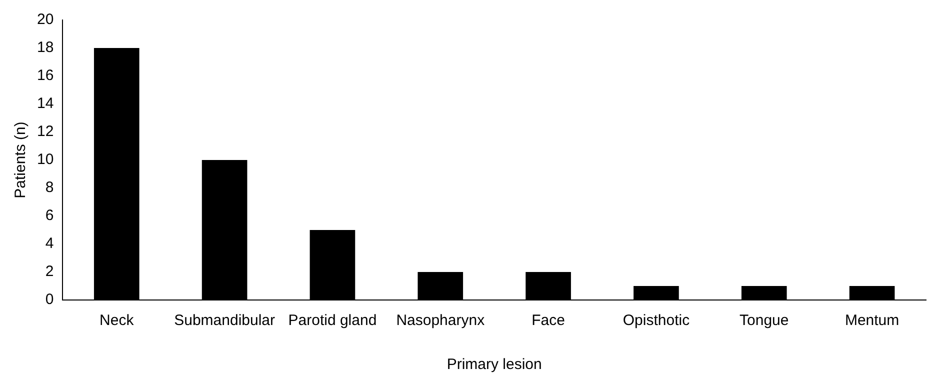  What do you see at coordinates (441, 321) in the screenshot?
I see `x-tick-label: Nasopharynx` at bounding box center [441, 321].